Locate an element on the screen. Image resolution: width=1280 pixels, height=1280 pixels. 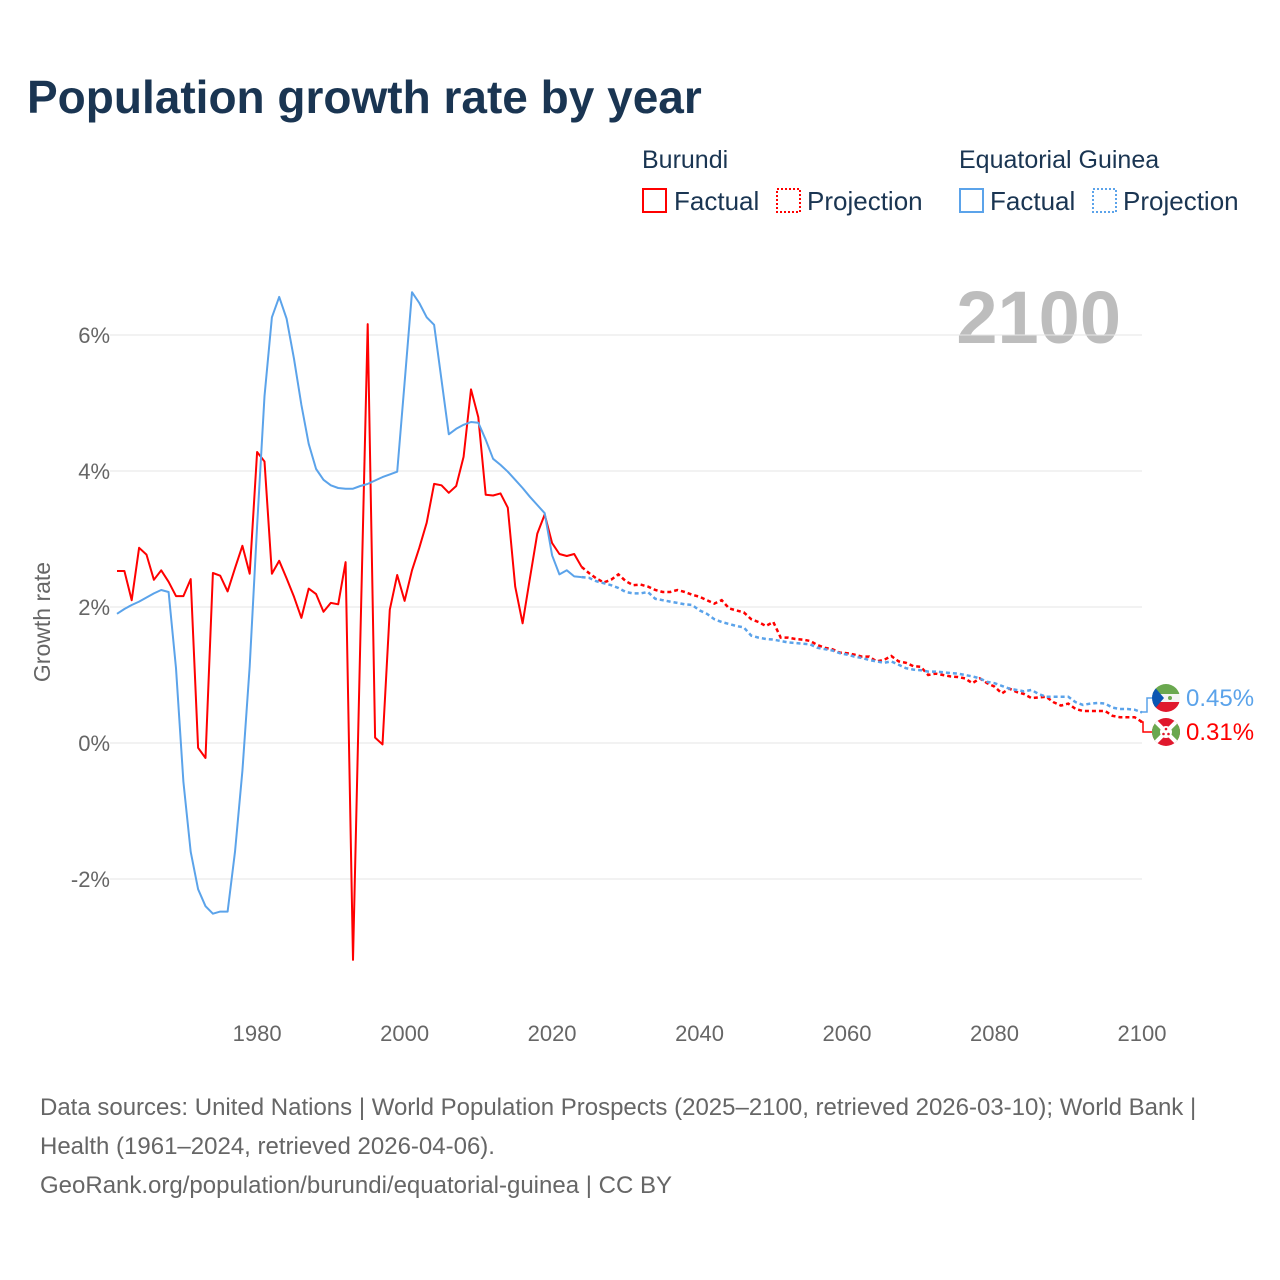
burundi-end-value: 0.31% is located at coordinates (1220, 732).